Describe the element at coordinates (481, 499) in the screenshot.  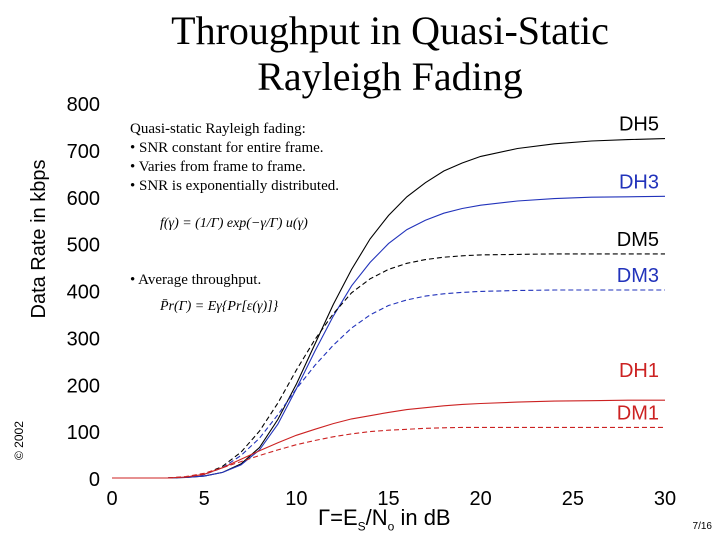
I see `x-tick-label: 20` at that location.